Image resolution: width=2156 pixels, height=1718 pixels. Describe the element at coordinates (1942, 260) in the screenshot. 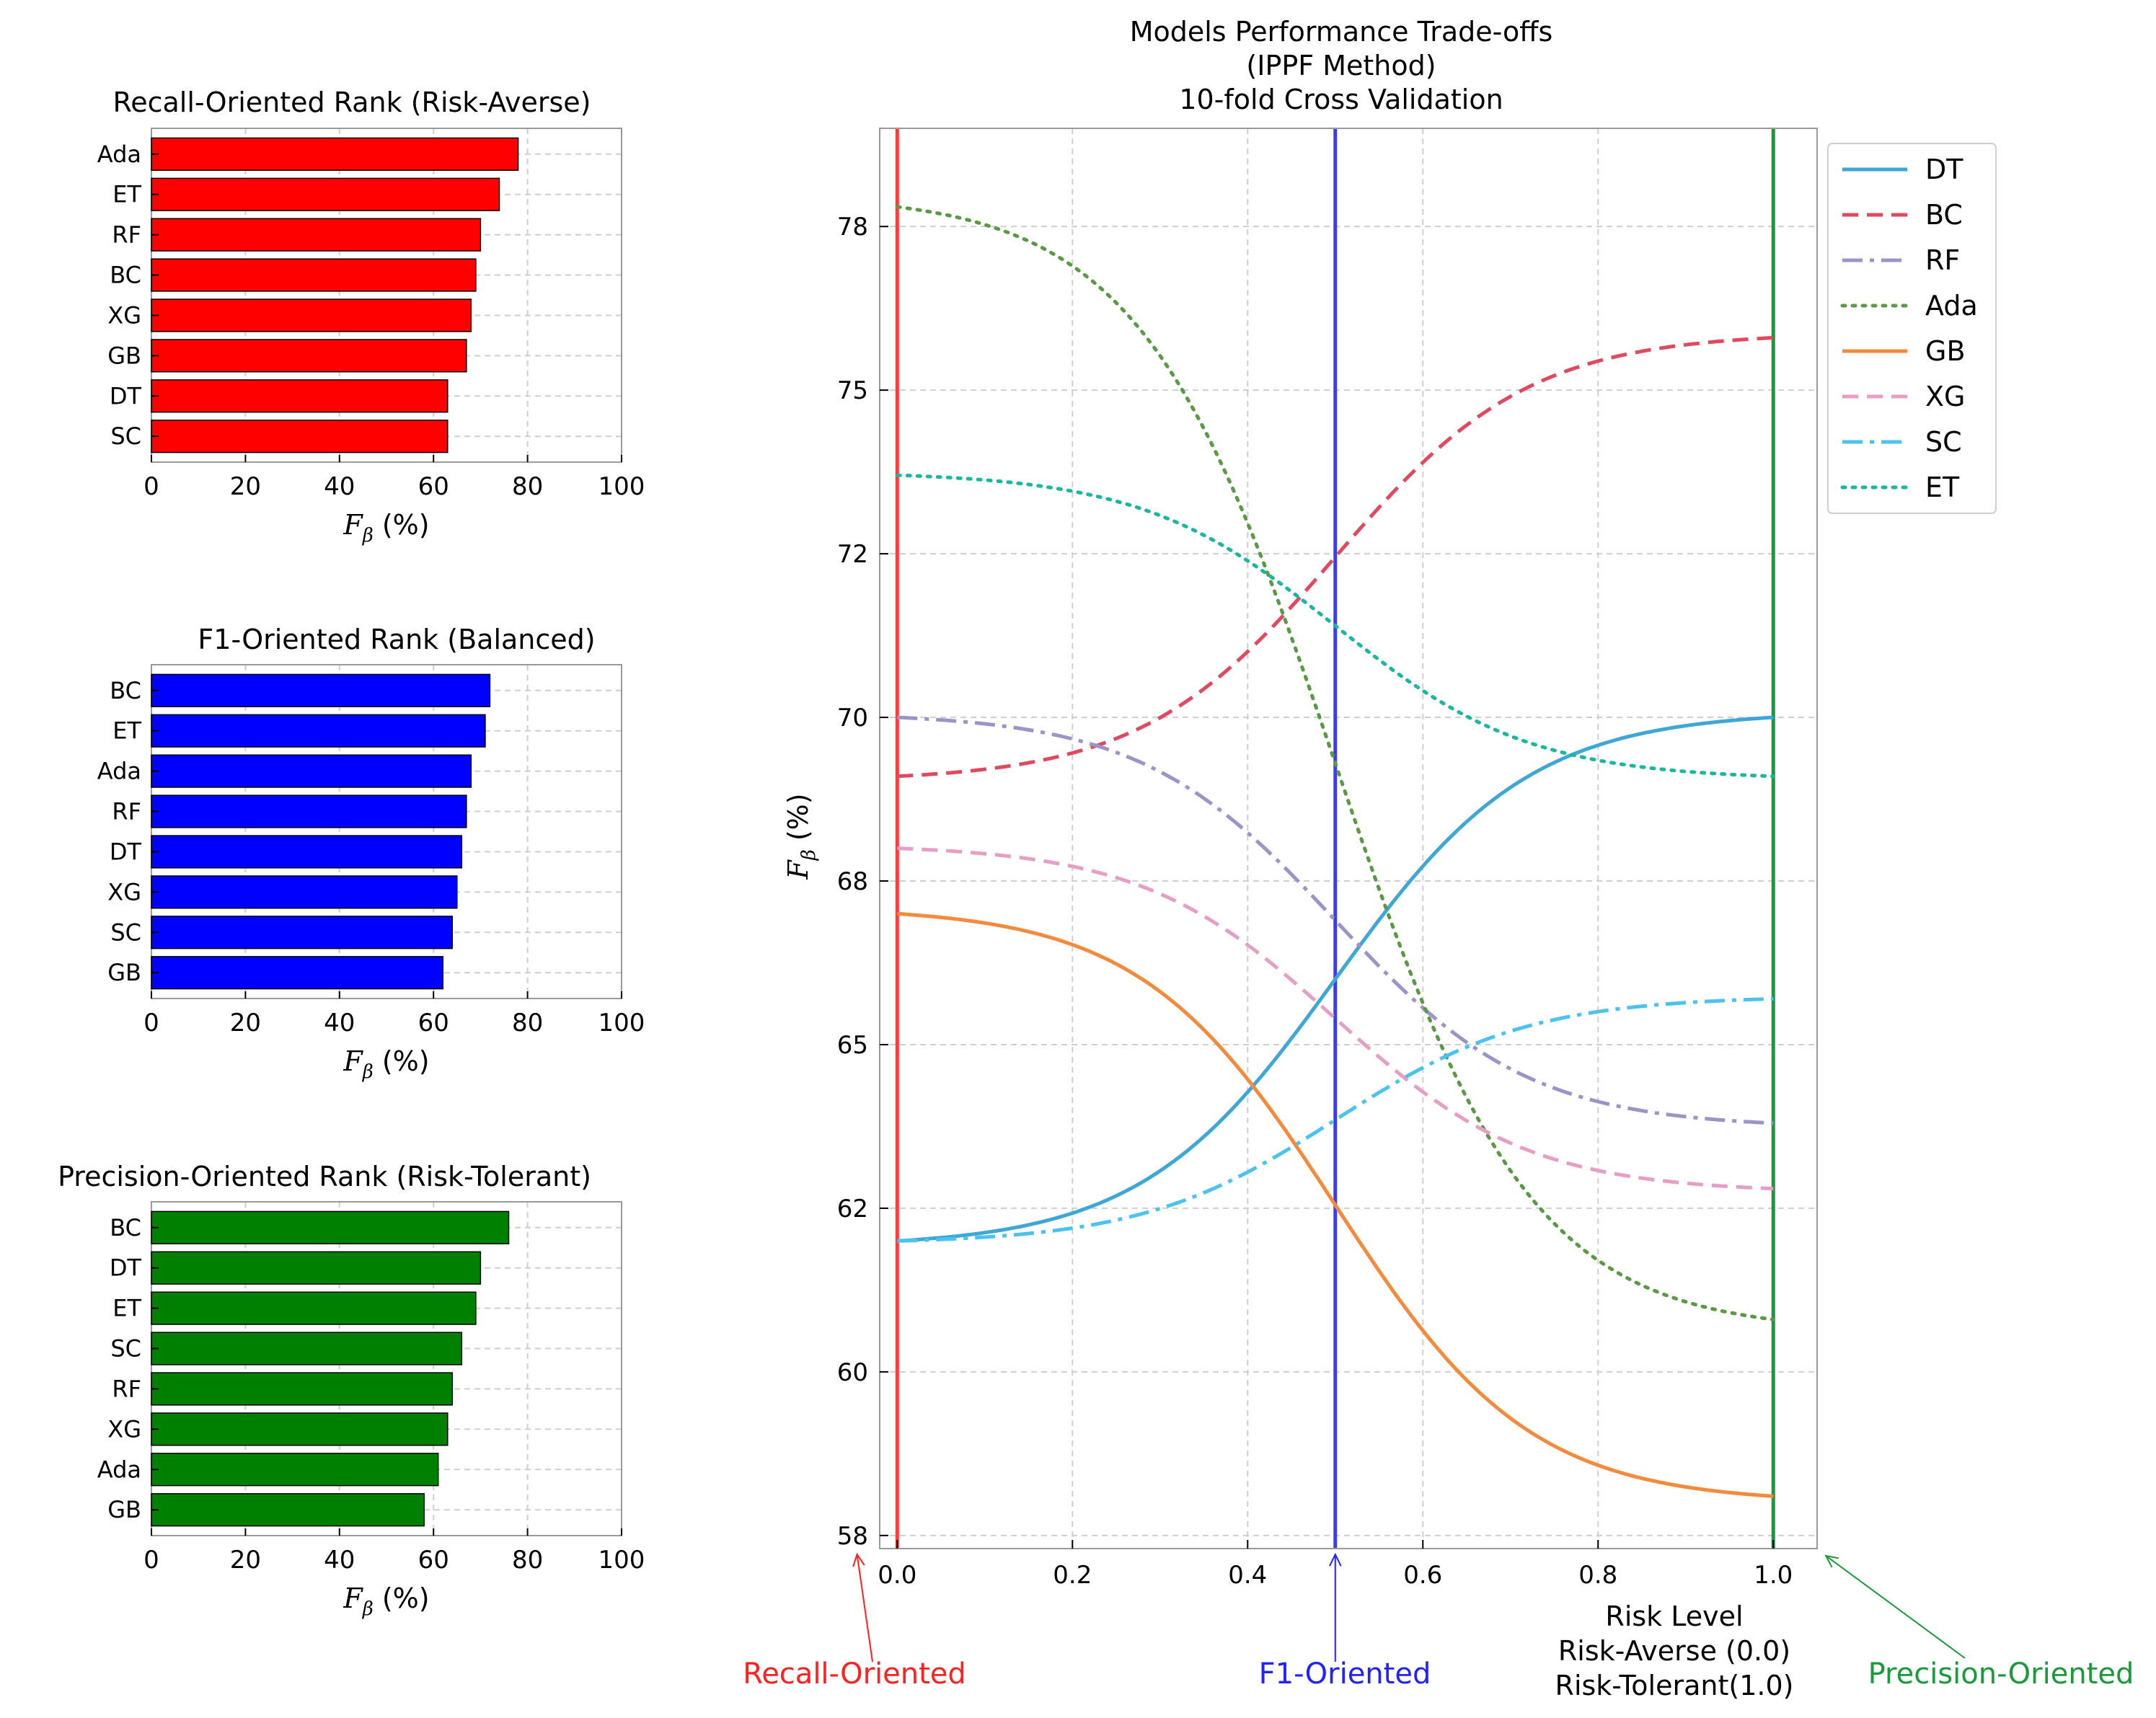

I see `legend-label-rf: RF` at that location.